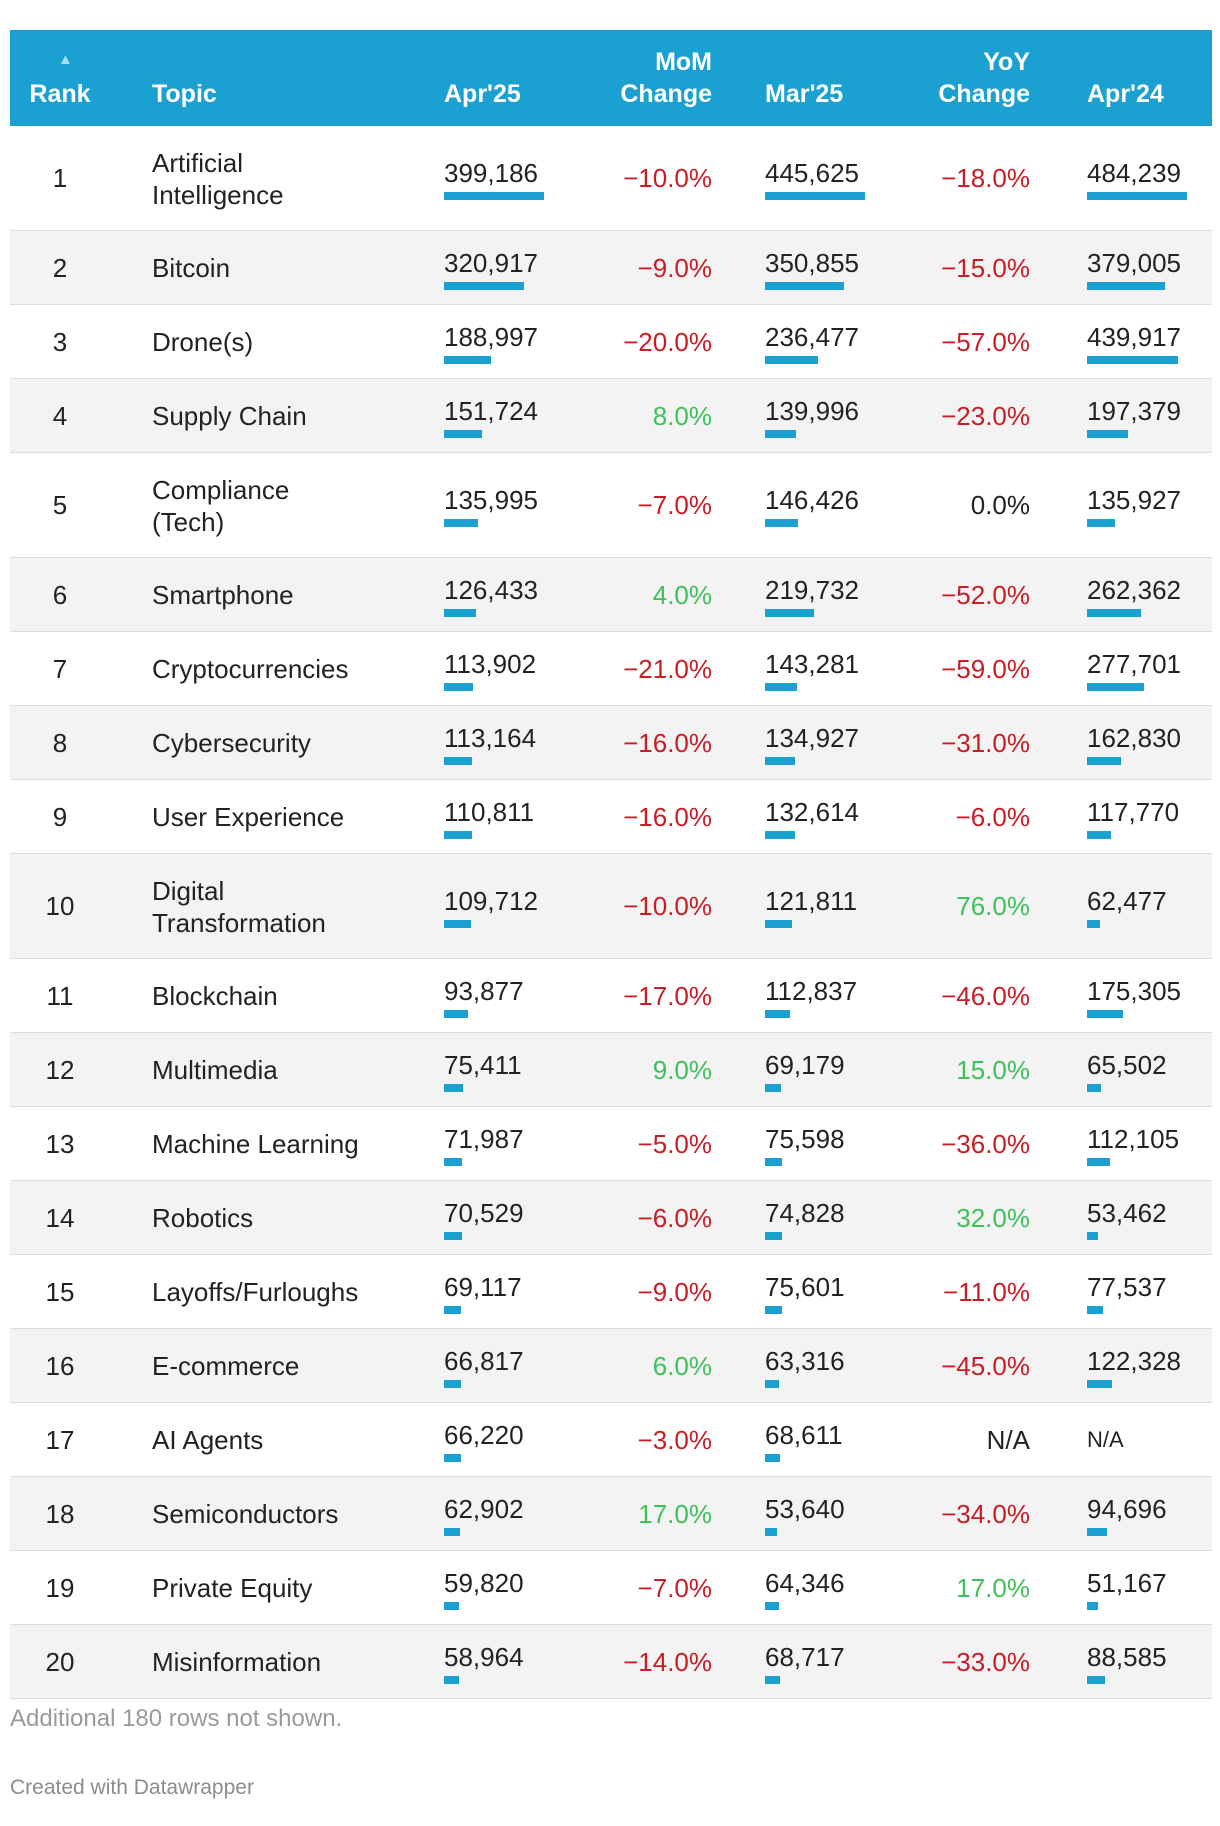 The image size is (1220, 1826). I want to click on header-rank: Rank, so click(60, 94).